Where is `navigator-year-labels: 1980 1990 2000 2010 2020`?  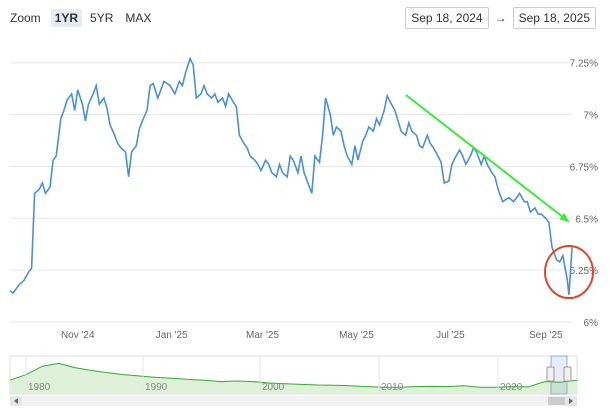
navigator-year-labels: 1980 1990 2000 2010 2020 is located at coordinates (274, 375).